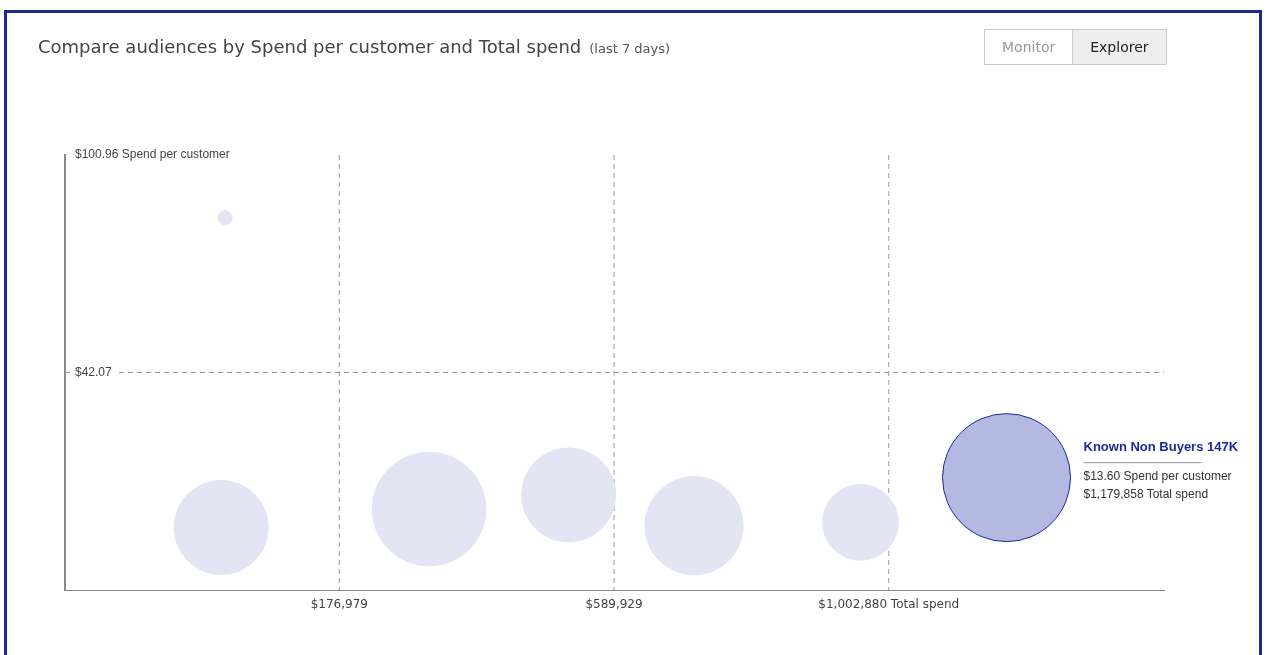 The image size is (1268, 655). What do you see at coordinates (310, 46) in the screenshot?
I see `chart-title: Compare audiences by Spend per customer and Total spend` at bounding box center [310, 46].